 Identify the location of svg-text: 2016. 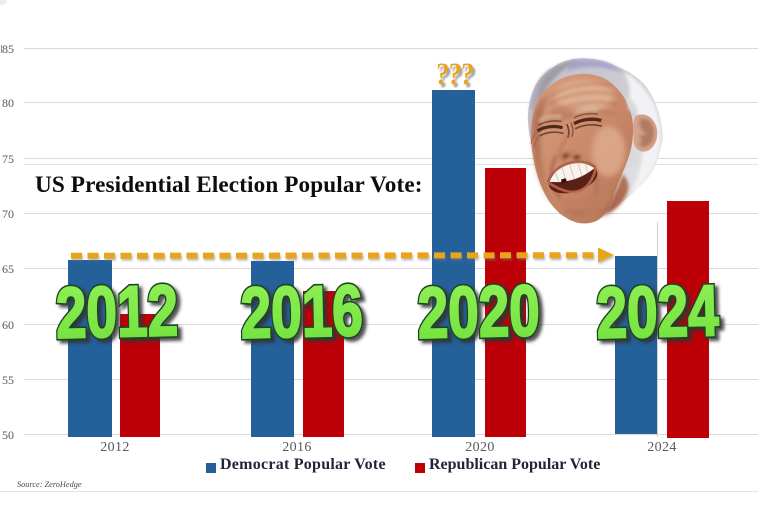
(302, 312).